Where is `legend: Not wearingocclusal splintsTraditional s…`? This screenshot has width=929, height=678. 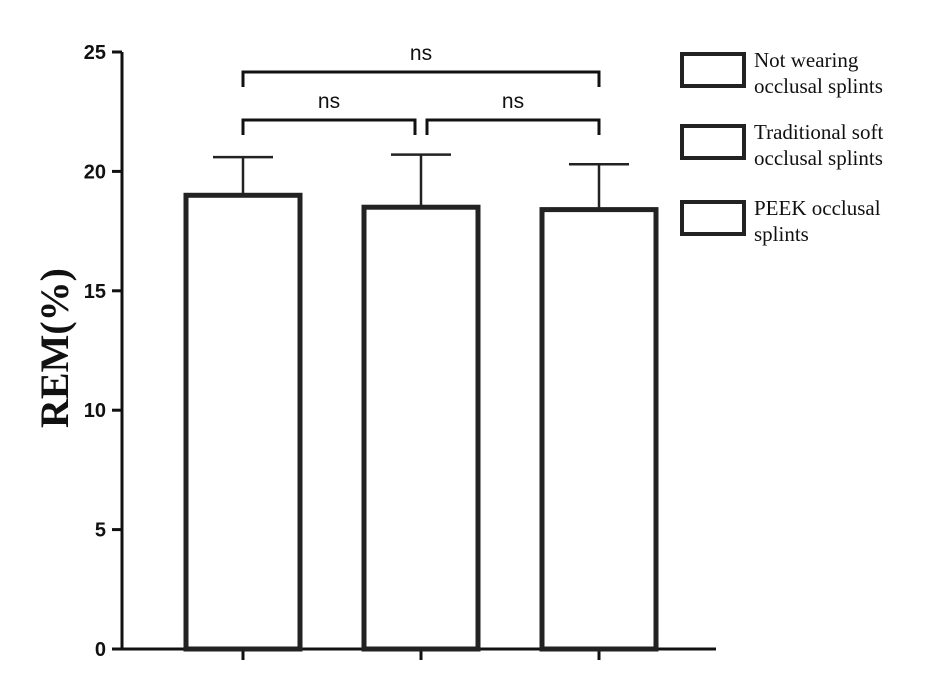 legend: Not wearingocclusal splintsTraditional s… is located at coordinates (782, 147).